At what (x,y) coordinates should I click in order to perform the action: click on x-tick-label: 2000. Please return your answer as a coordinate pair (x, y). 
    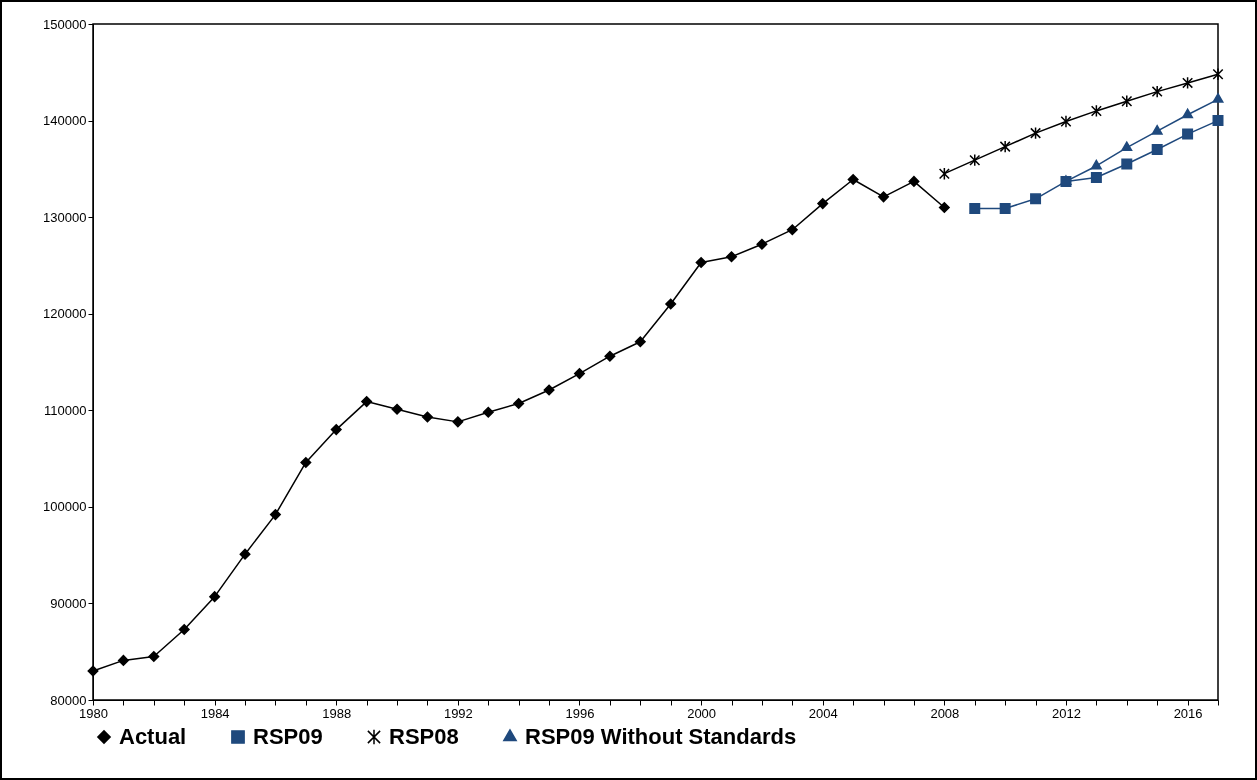
    Looking at the image, I should click on (702, 713).